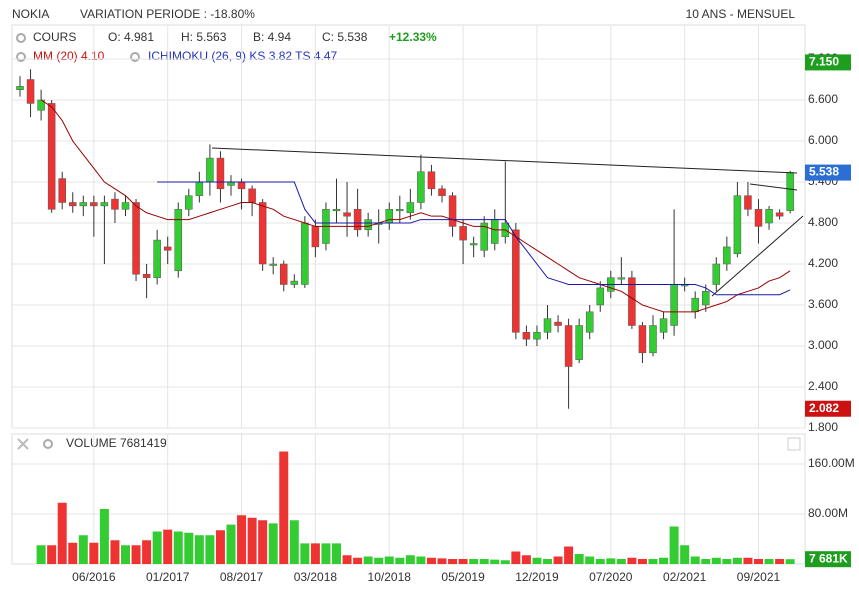 This screenshot has width=859, height=593. I want to click on indicator-line, so click(474, 238).